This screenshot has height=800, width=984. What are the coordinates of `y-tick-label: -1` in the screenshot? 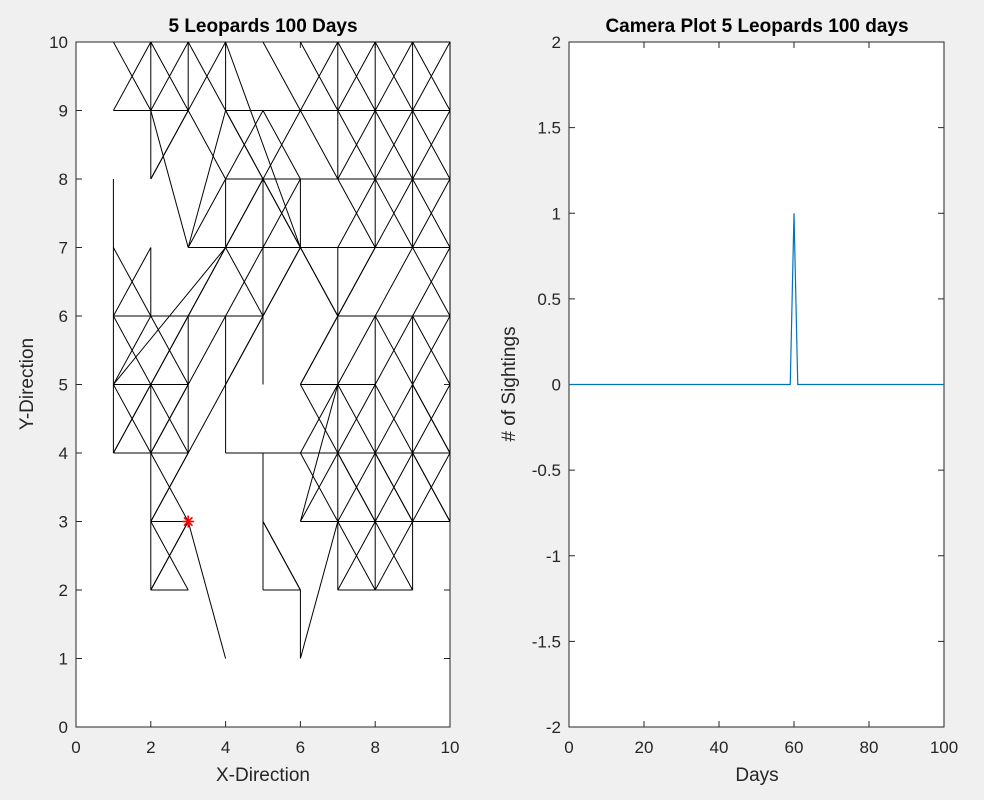 It's located at (553, 556).